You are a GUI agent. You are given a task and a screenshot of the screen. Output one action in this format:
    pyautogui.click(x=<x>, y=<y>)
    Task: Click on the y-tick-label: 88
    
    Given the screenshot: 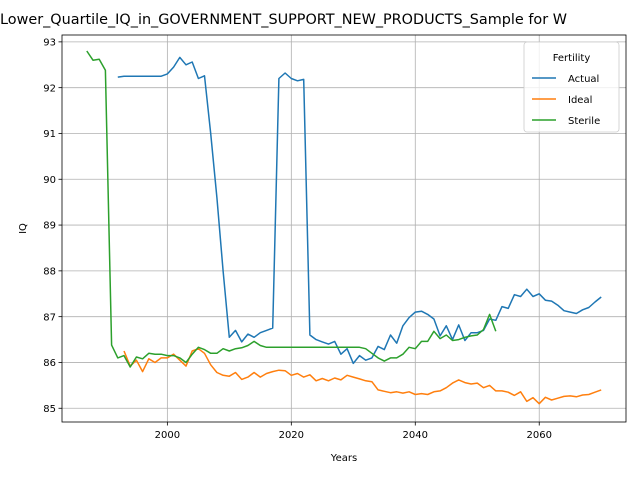 What is the action you would take?
    pyautogui.click(x=49, y=271)
    